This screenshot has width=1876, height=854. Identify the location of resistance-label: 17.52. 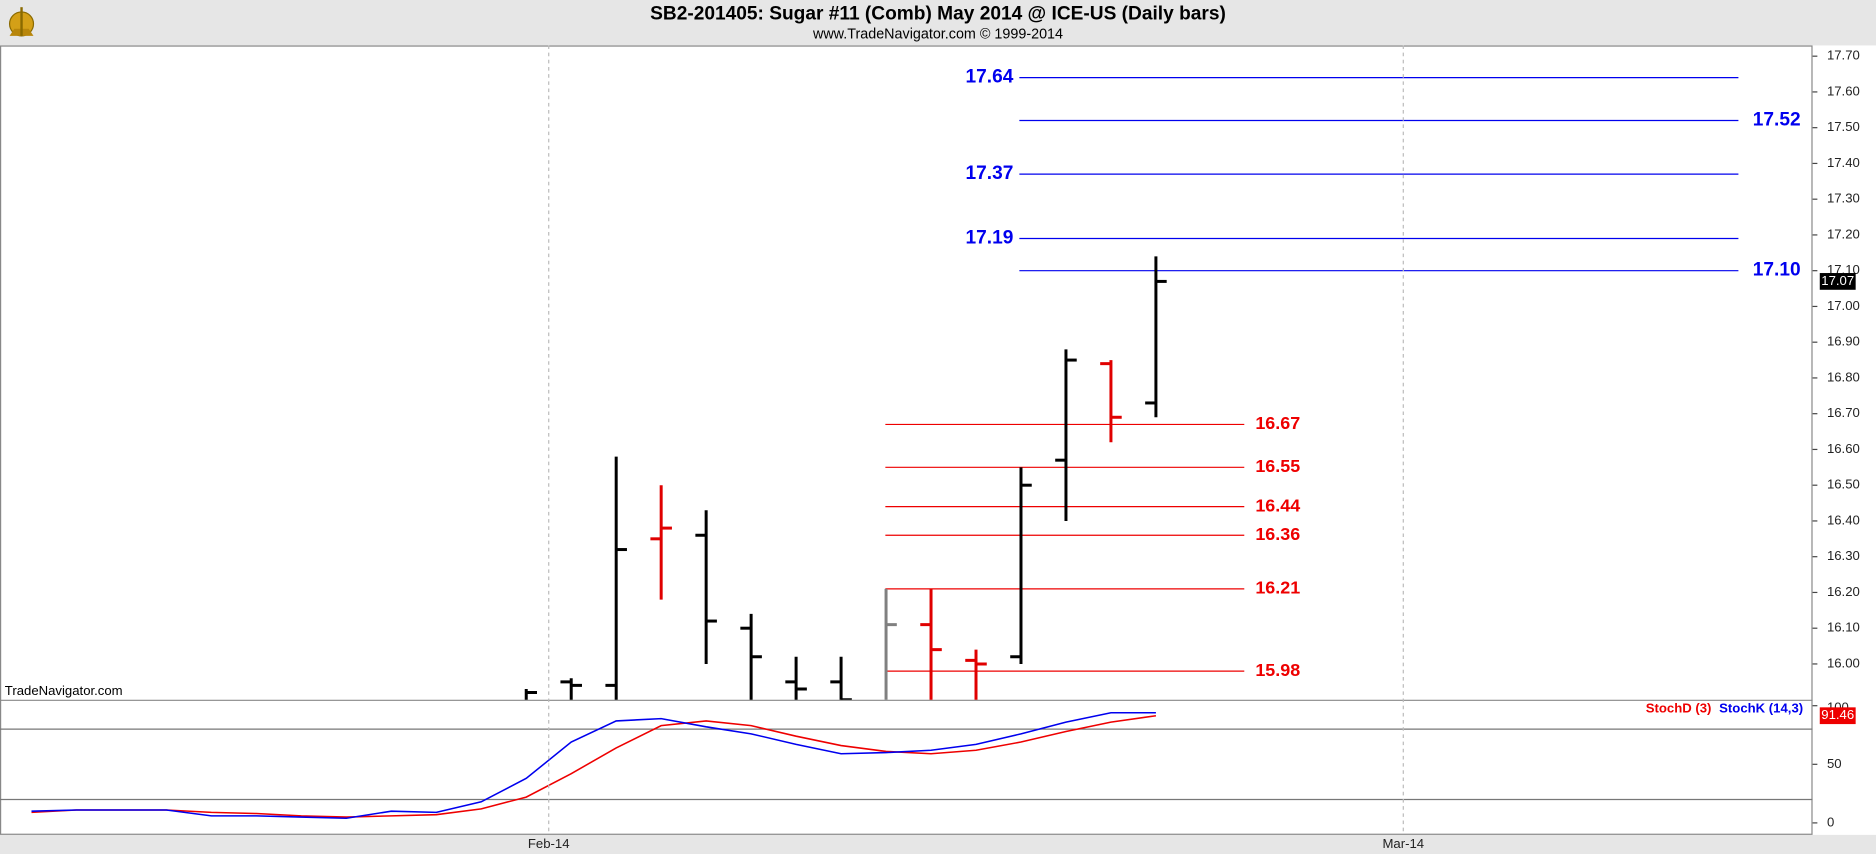
(1777, 120).